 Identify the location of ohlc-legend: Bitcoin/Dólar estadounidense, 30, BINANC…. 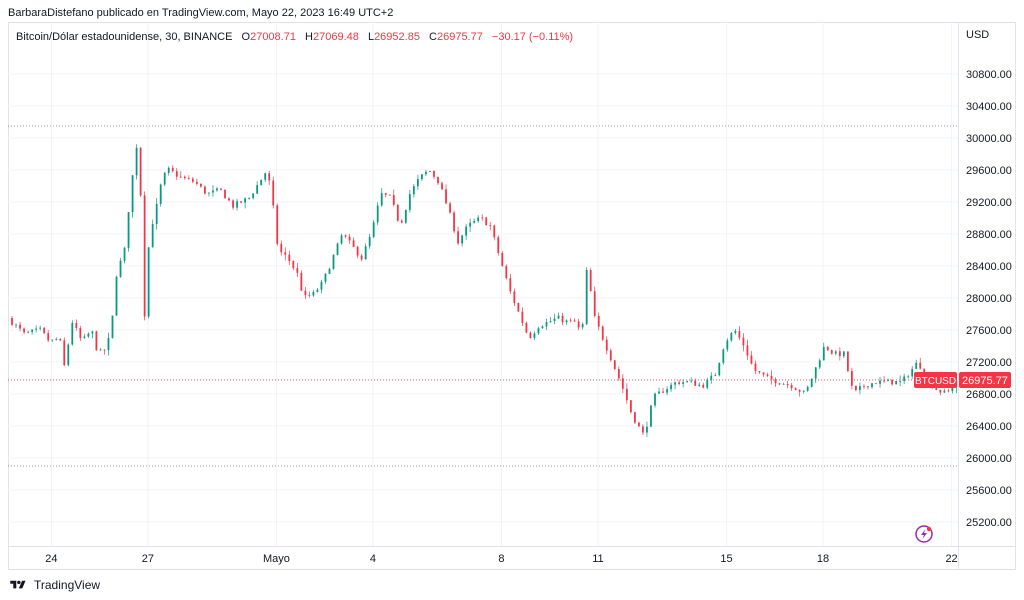
(297, 37).